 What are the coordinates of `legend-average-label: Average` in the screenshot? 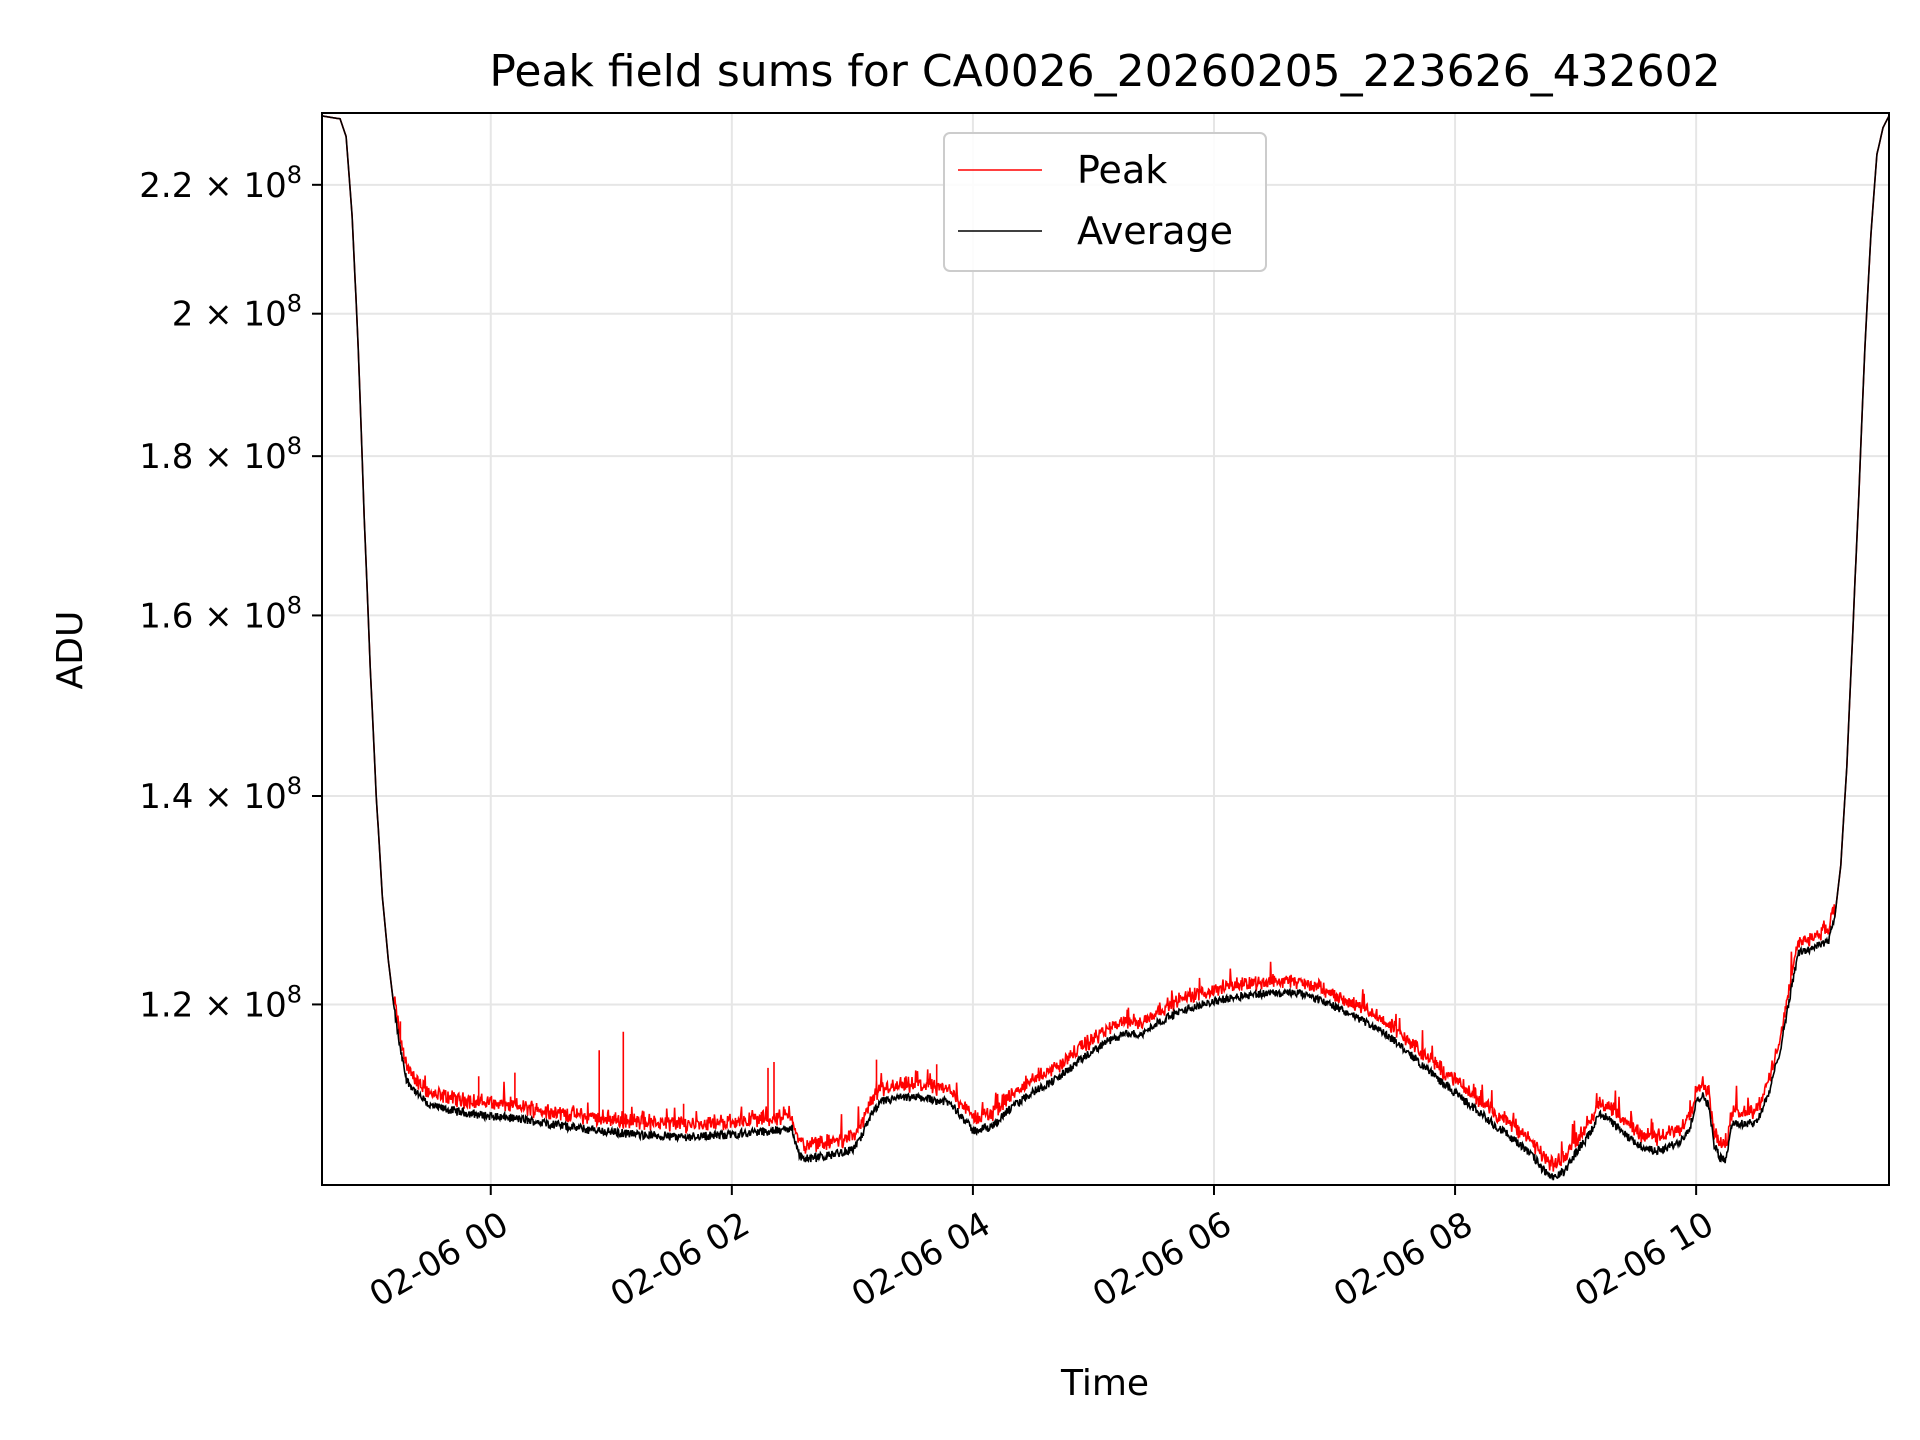 It's located at (1155, 231).